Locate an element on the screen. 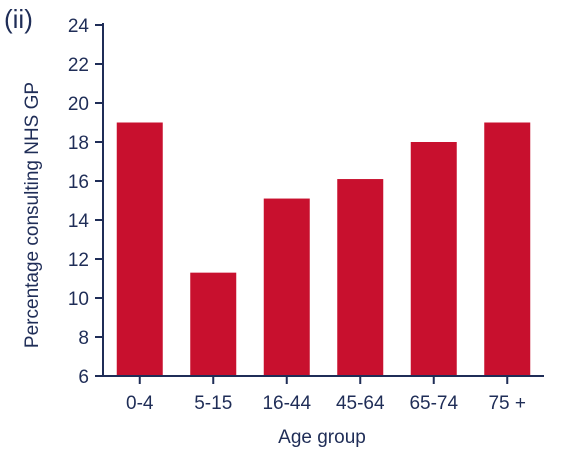 Image resolution: width=567 pixels, height=454 pixels. y-tick-label: 16 is located at coordinates (78, 182).